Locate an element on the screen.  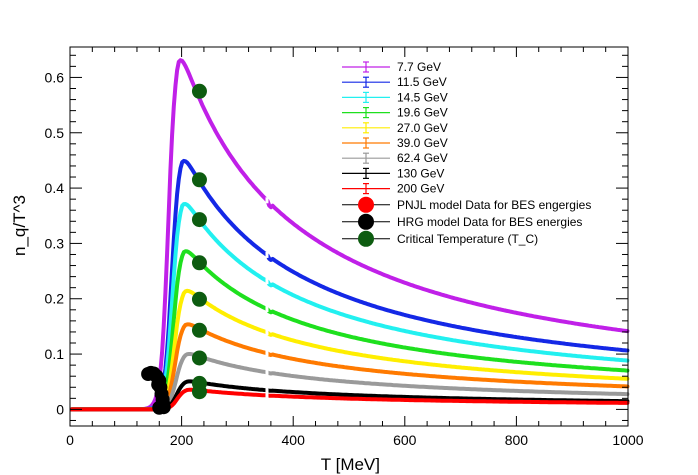
x-tick-label: 1000 is located at coordinates (627, 440).